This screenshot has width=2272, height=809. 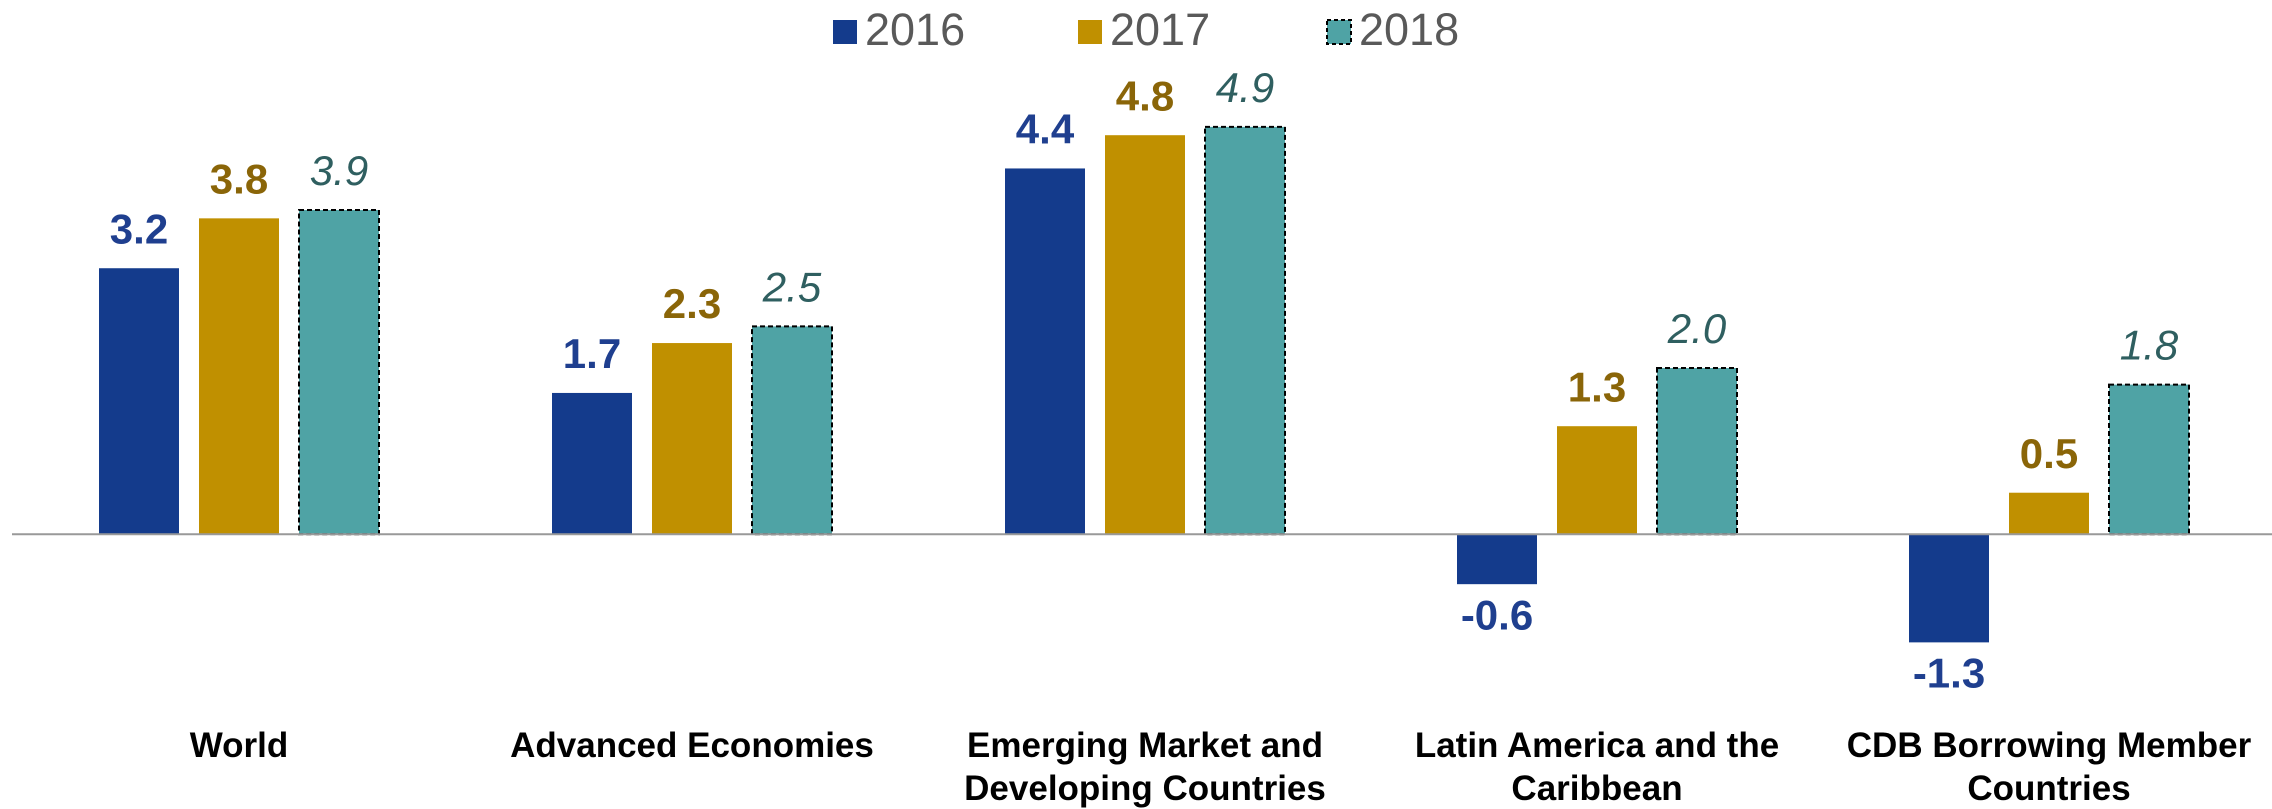 What do you see at coordinates (1245, 87) in the screenshot?
I see `data-label: 4.9` at bounding box center [1245, 87].